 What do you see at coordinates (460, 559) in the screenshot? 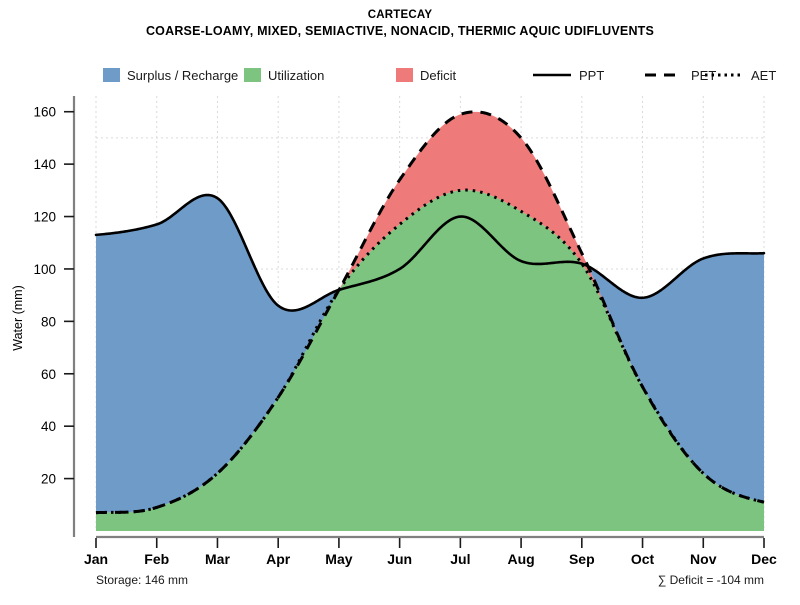
I see `x-tick-label-jul: Jul` at bounding box center [460, 559].